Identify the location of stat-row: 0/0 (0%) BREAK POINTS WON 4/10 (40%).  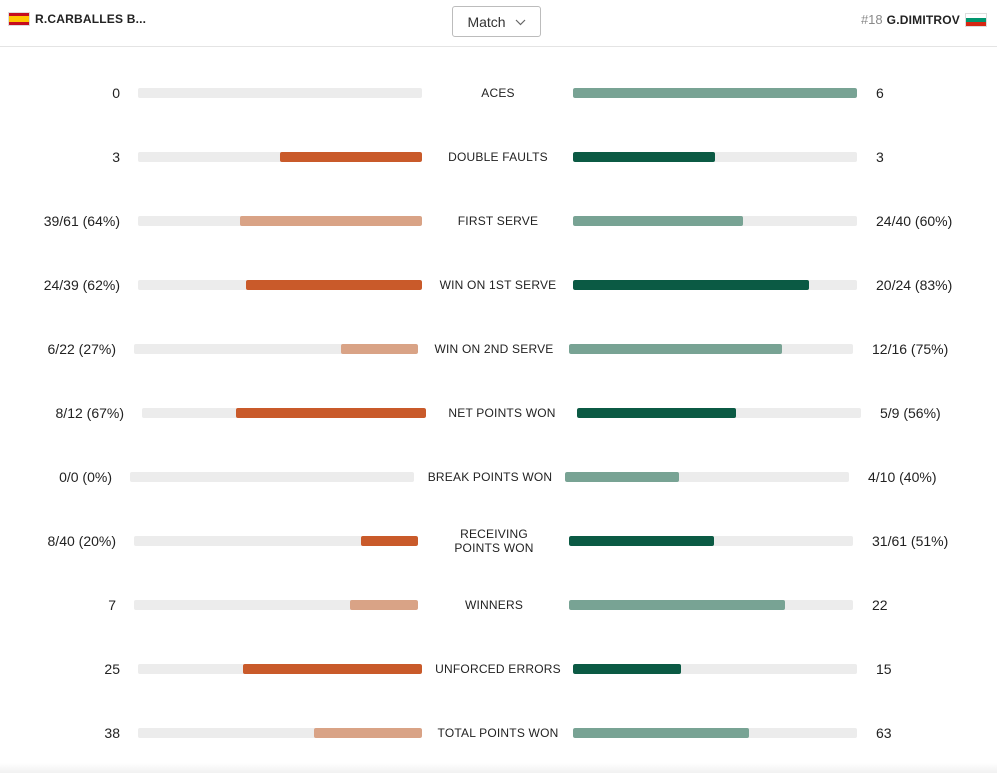
(498, 477).